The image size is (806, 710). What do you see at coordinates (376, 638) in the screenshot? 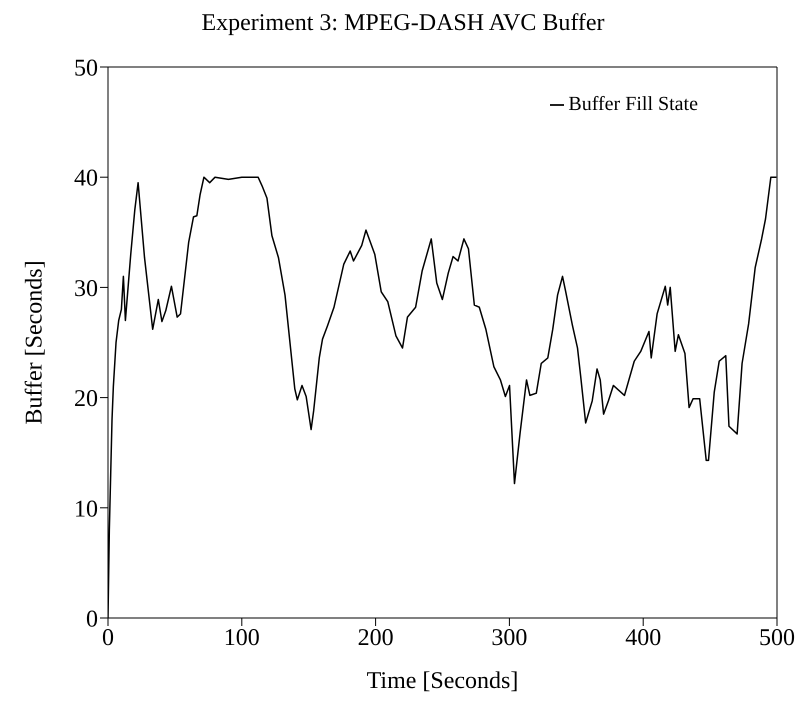
I see `x-tick-label: 200` at bounding box center [376, 638].